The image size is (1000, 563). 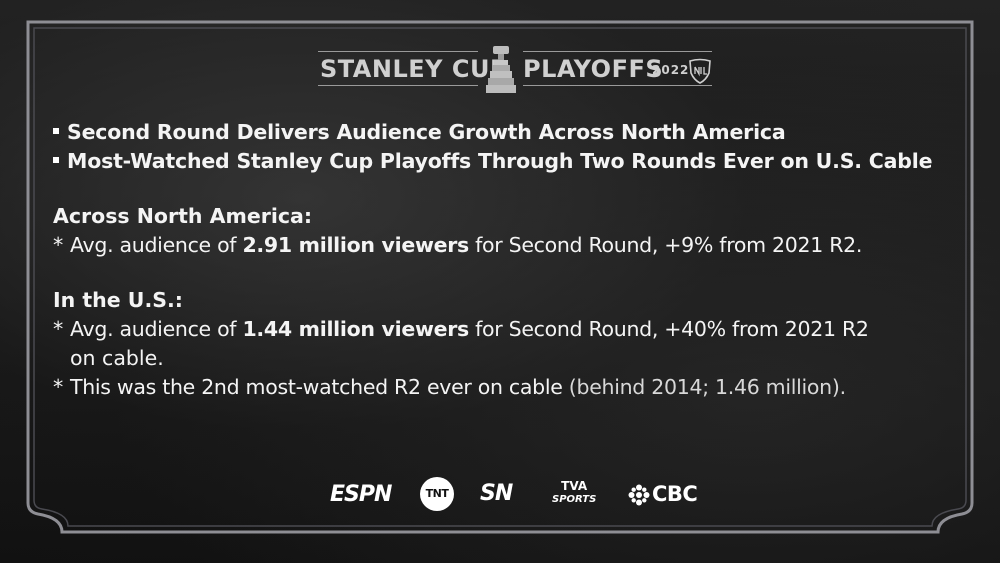 What do you see at coordinates (118, 300) in the screenshot?
I see `us-heading: In the U.S.:` at bounding box center [118, 300].